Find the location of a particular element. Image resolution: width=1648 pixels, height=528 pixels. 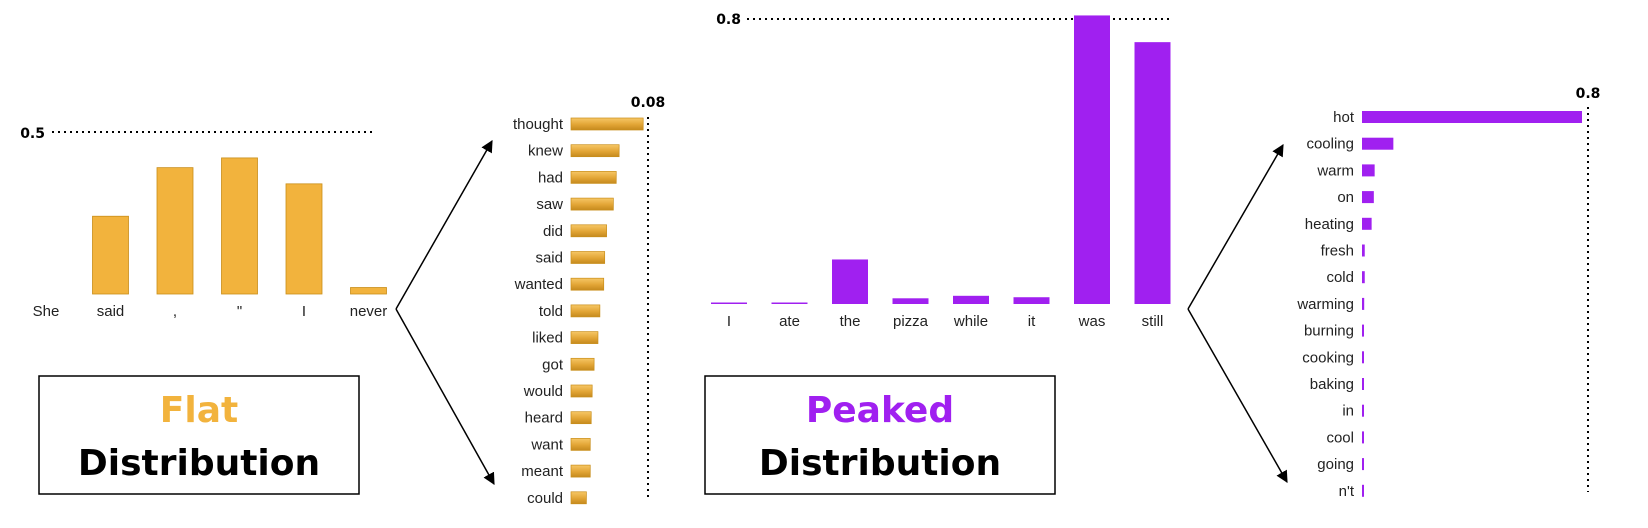

peaked-caption-word: Peaked is located at coordinates (880, 410).